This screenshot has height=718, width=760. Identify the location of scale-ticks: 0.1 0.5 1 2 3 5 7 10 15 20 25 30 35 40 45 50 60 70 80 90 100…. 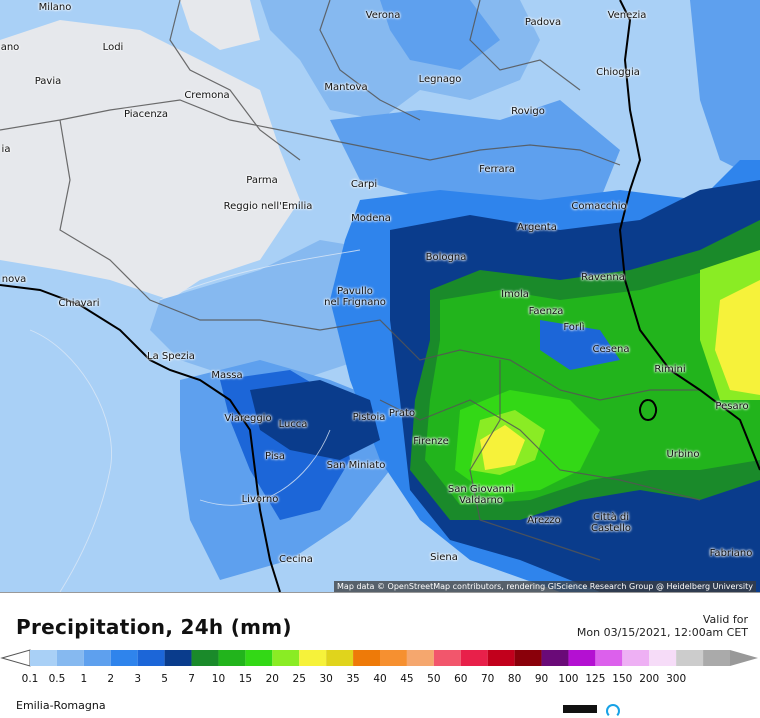
(380, 680).